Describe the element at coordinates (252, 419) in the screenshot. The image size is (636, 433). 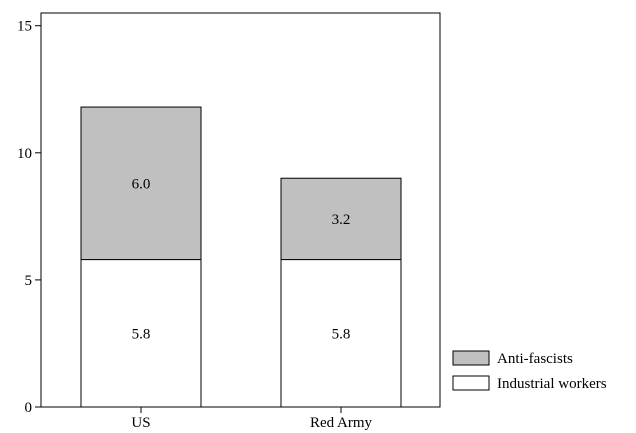
I see `x-axis: US Red Army` at that location.